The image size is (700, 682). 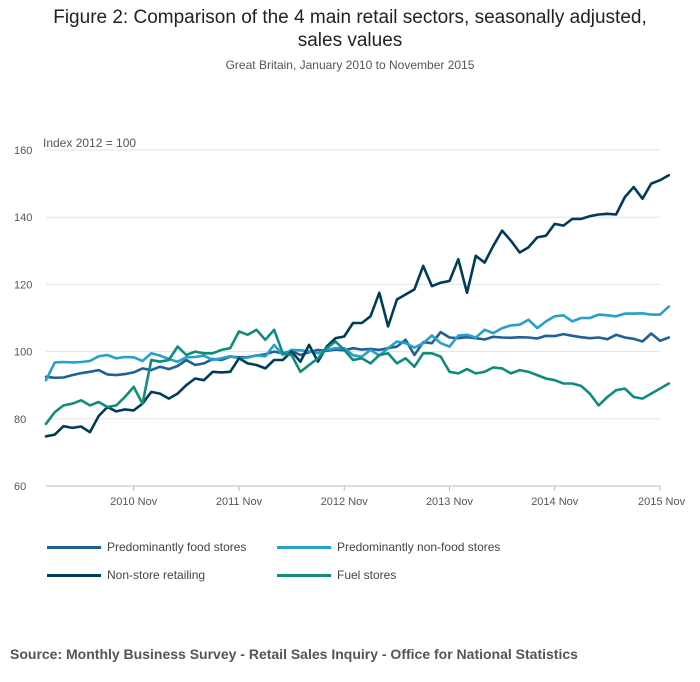 I want to click on x-tick-label: 2013 Nov, so click(x=450, y=502).